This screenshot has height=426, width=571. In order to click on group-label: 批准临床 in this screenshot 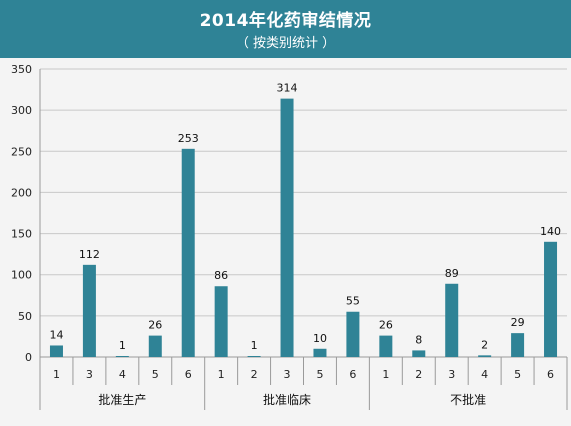, I will do `click(287, 399)`.